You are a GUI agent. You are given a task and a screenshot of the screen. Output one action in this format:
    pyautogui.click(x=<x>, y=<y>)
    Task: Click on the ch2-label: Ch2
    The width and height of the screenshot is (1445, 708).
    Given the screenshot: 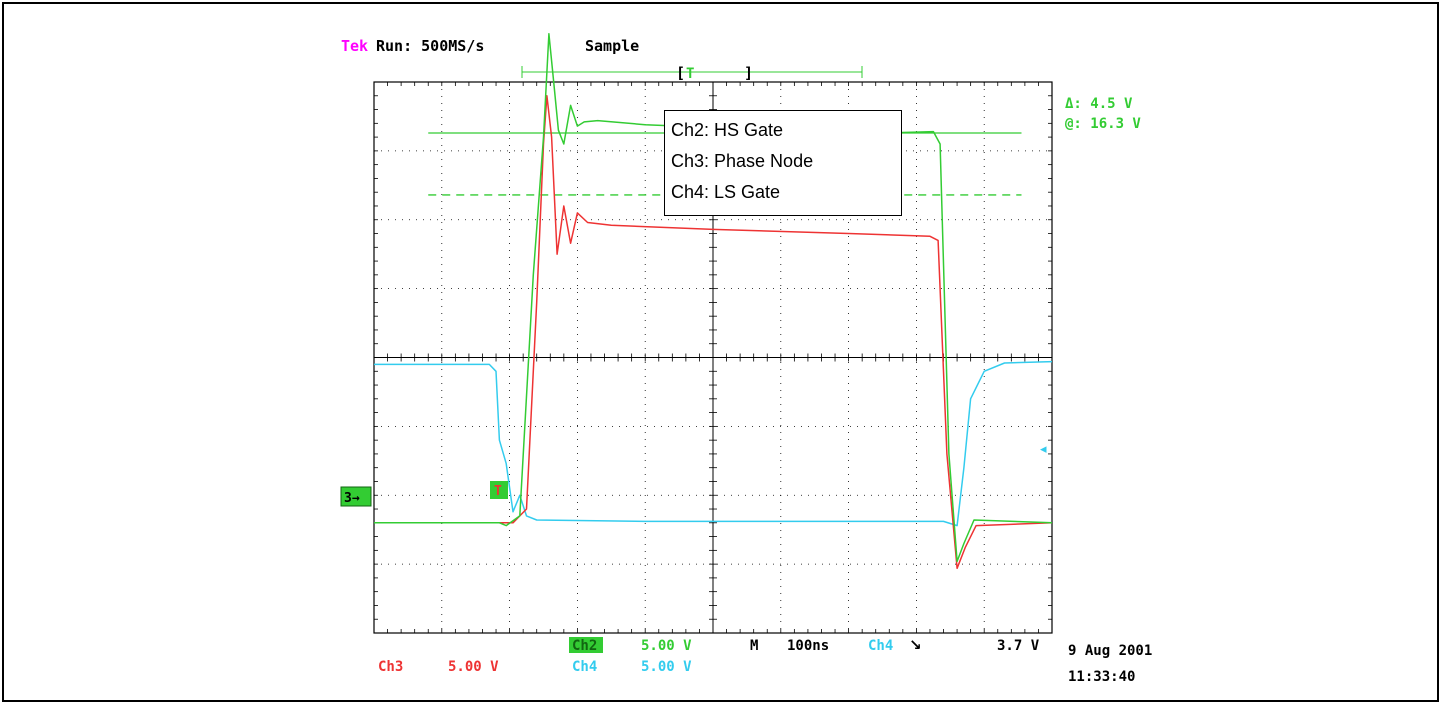 What is the action you would take?
    pyautogui.click(x=584, y=646)
    